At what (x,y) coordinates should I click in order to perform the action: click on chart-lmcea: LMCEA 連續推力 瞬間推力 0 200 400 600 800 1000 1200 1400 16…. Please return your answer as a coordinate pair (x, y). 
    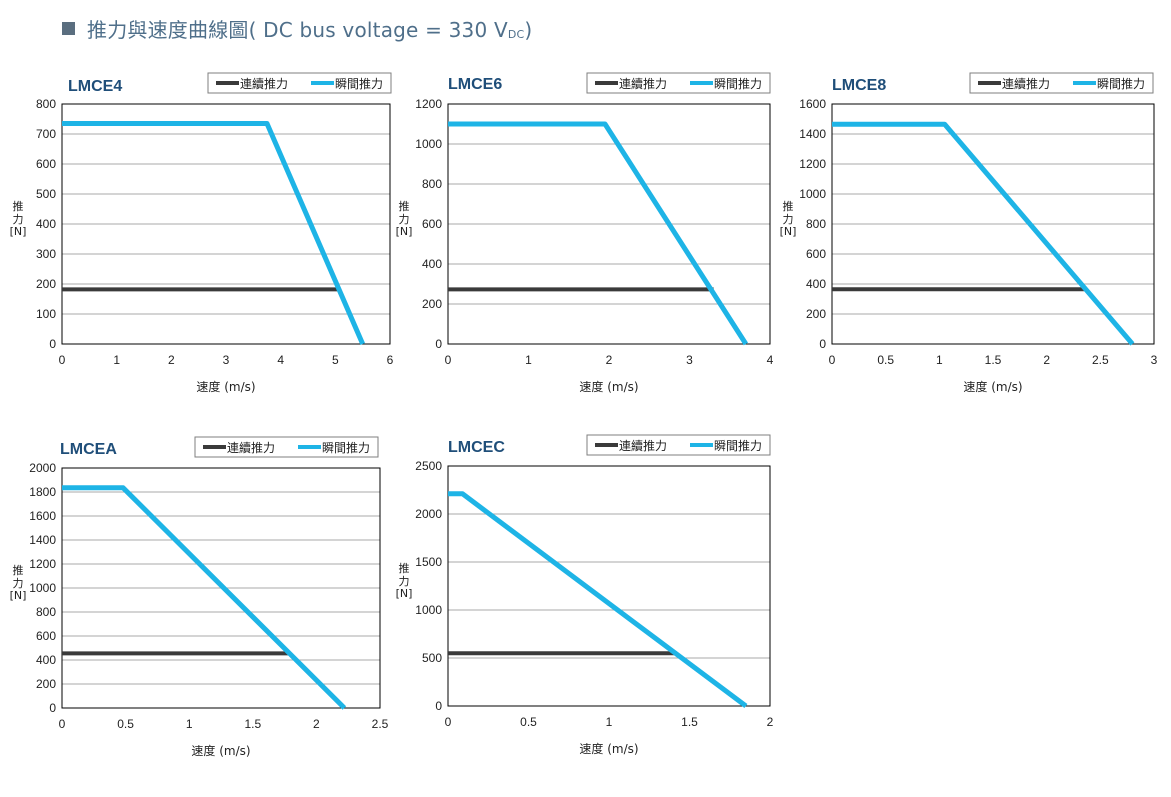
    Looking at the image, I should click on (199, 597).